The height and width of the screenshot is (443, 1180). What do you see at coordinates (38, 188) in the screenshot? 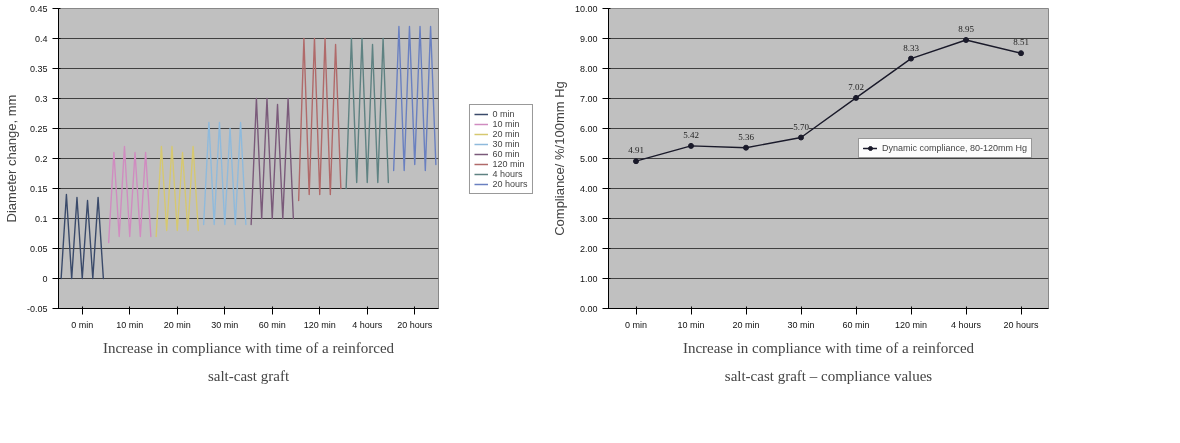
I see `y-tick-label: 0.15` at bounding box center [38, 188].